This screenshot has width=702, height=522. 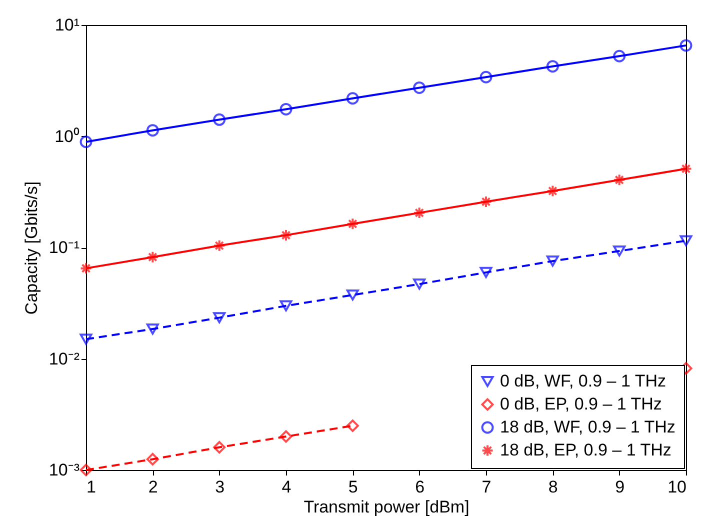 What do you see at coordinates (287, 487) in the screenshot?
I see `x-tick-label: 4` at bounding box center [287, 487].